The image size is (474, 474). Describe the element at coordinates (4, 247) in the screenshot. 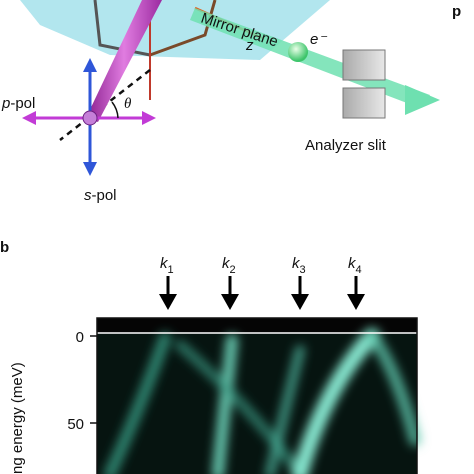

I see `panel-label: b` at that location.